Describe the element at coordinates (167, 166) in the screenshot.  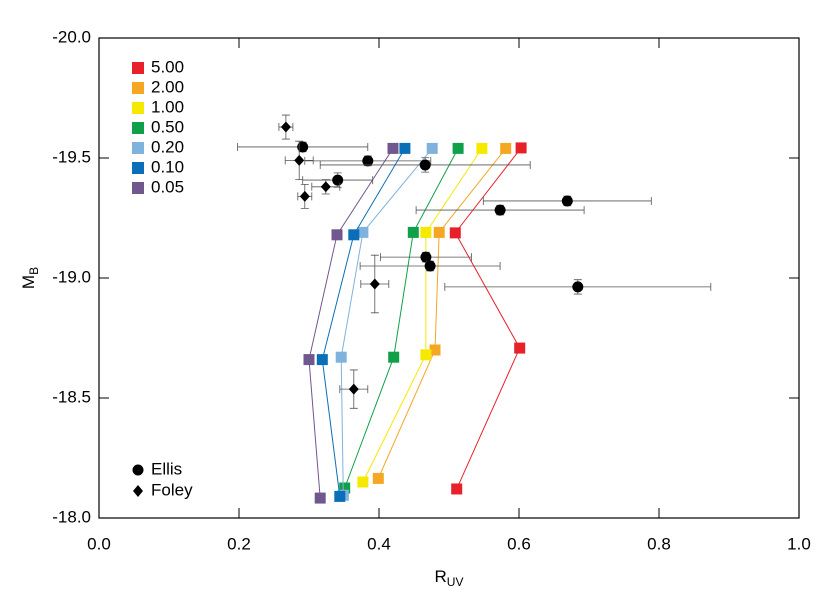
I see `legend-label: 0.10` at that location.